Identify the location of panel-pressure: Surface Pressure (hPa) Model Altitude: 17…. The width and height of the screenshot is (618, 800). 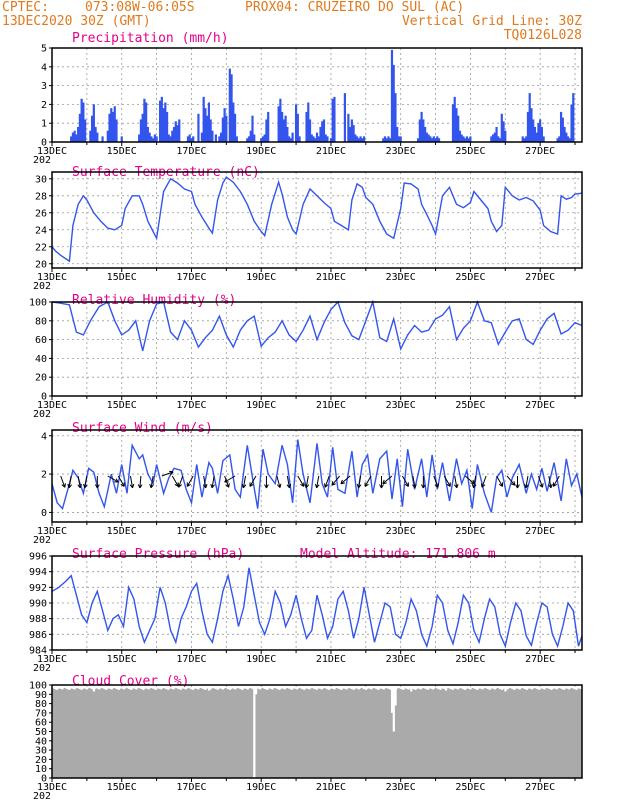
(306, 610).